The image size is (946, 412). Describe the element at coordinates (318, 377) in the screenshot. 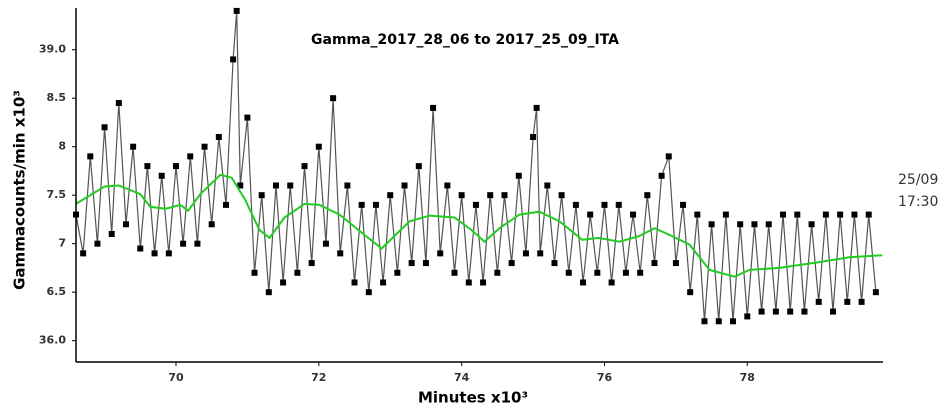

I see `x-tick-label: 72` at that location.